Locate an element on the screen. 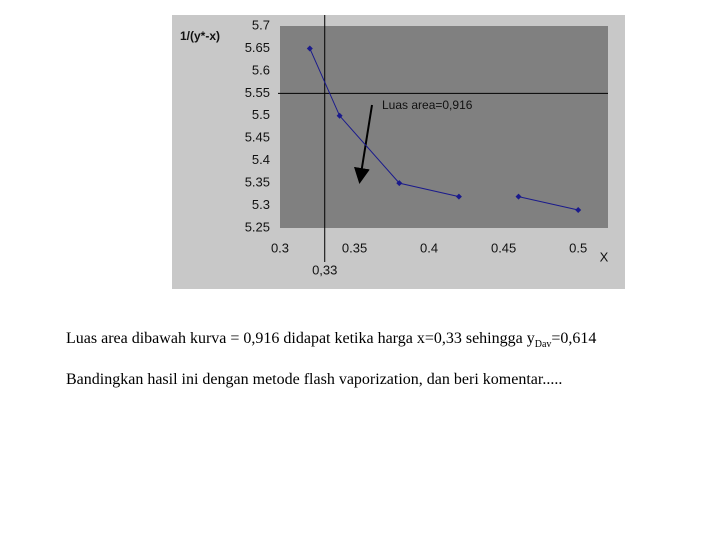  y-axis-label: 1/(y*-x) is located at coordinates (200, 36).